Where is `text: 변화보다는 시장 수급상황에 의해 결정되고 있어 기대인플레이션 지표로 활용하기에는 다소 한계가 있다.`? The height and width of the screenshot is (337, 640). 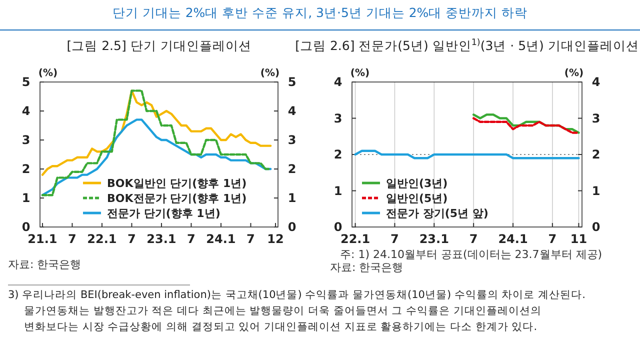
text: 변화보다는 시장 수급상황에 의해 결정되고 있어 기대인플레이션 지표로 활용하기에는 다소 한계가 있다. is located at coordinates (281, 327).